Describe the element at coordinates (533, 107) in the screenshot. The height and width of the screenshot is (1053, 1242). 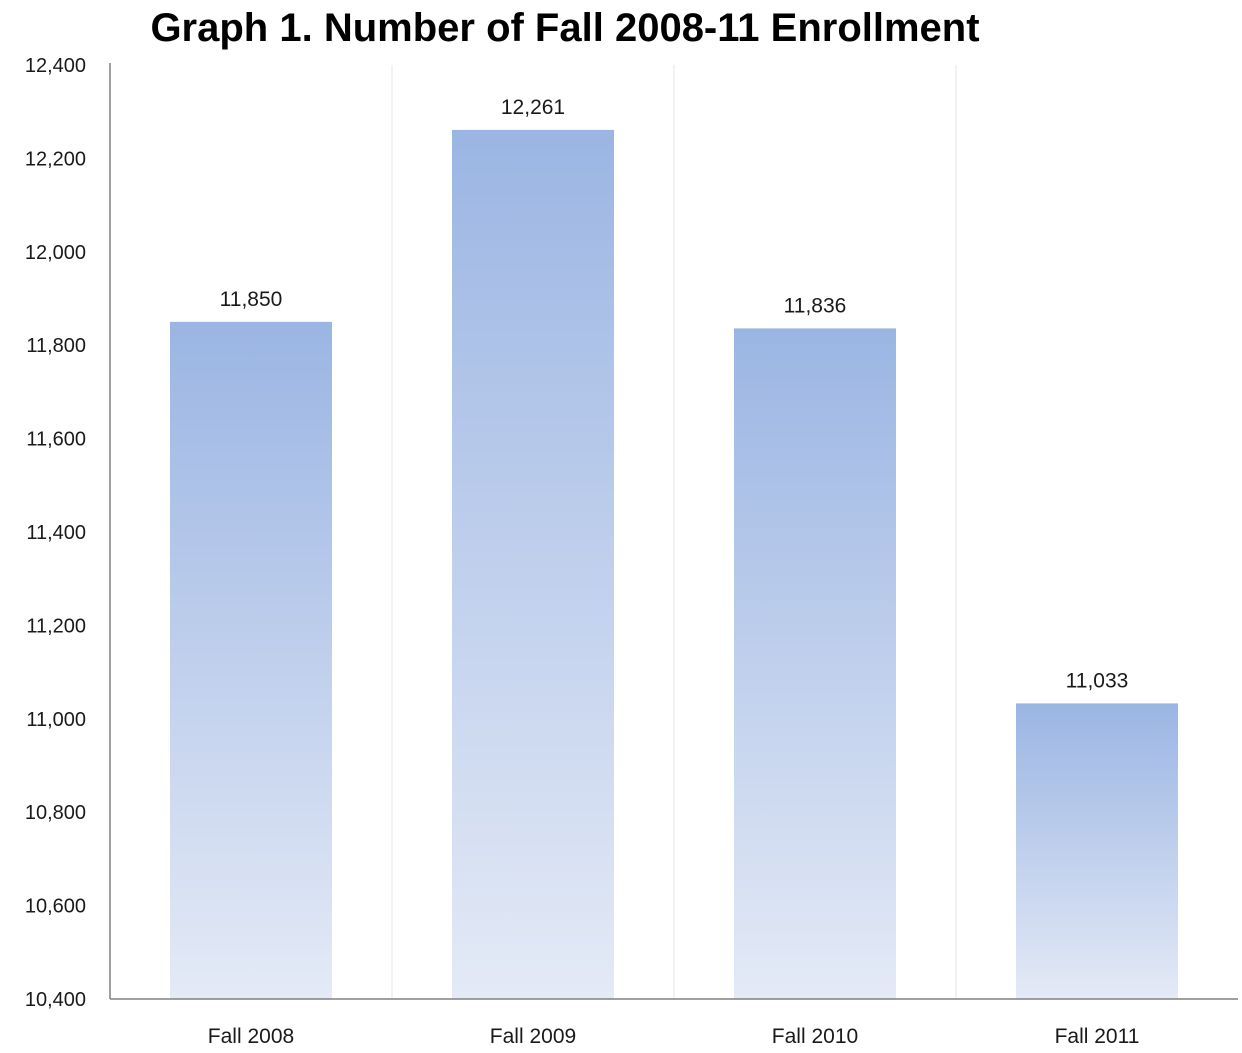
I see `data-label: 12,261` at that location.